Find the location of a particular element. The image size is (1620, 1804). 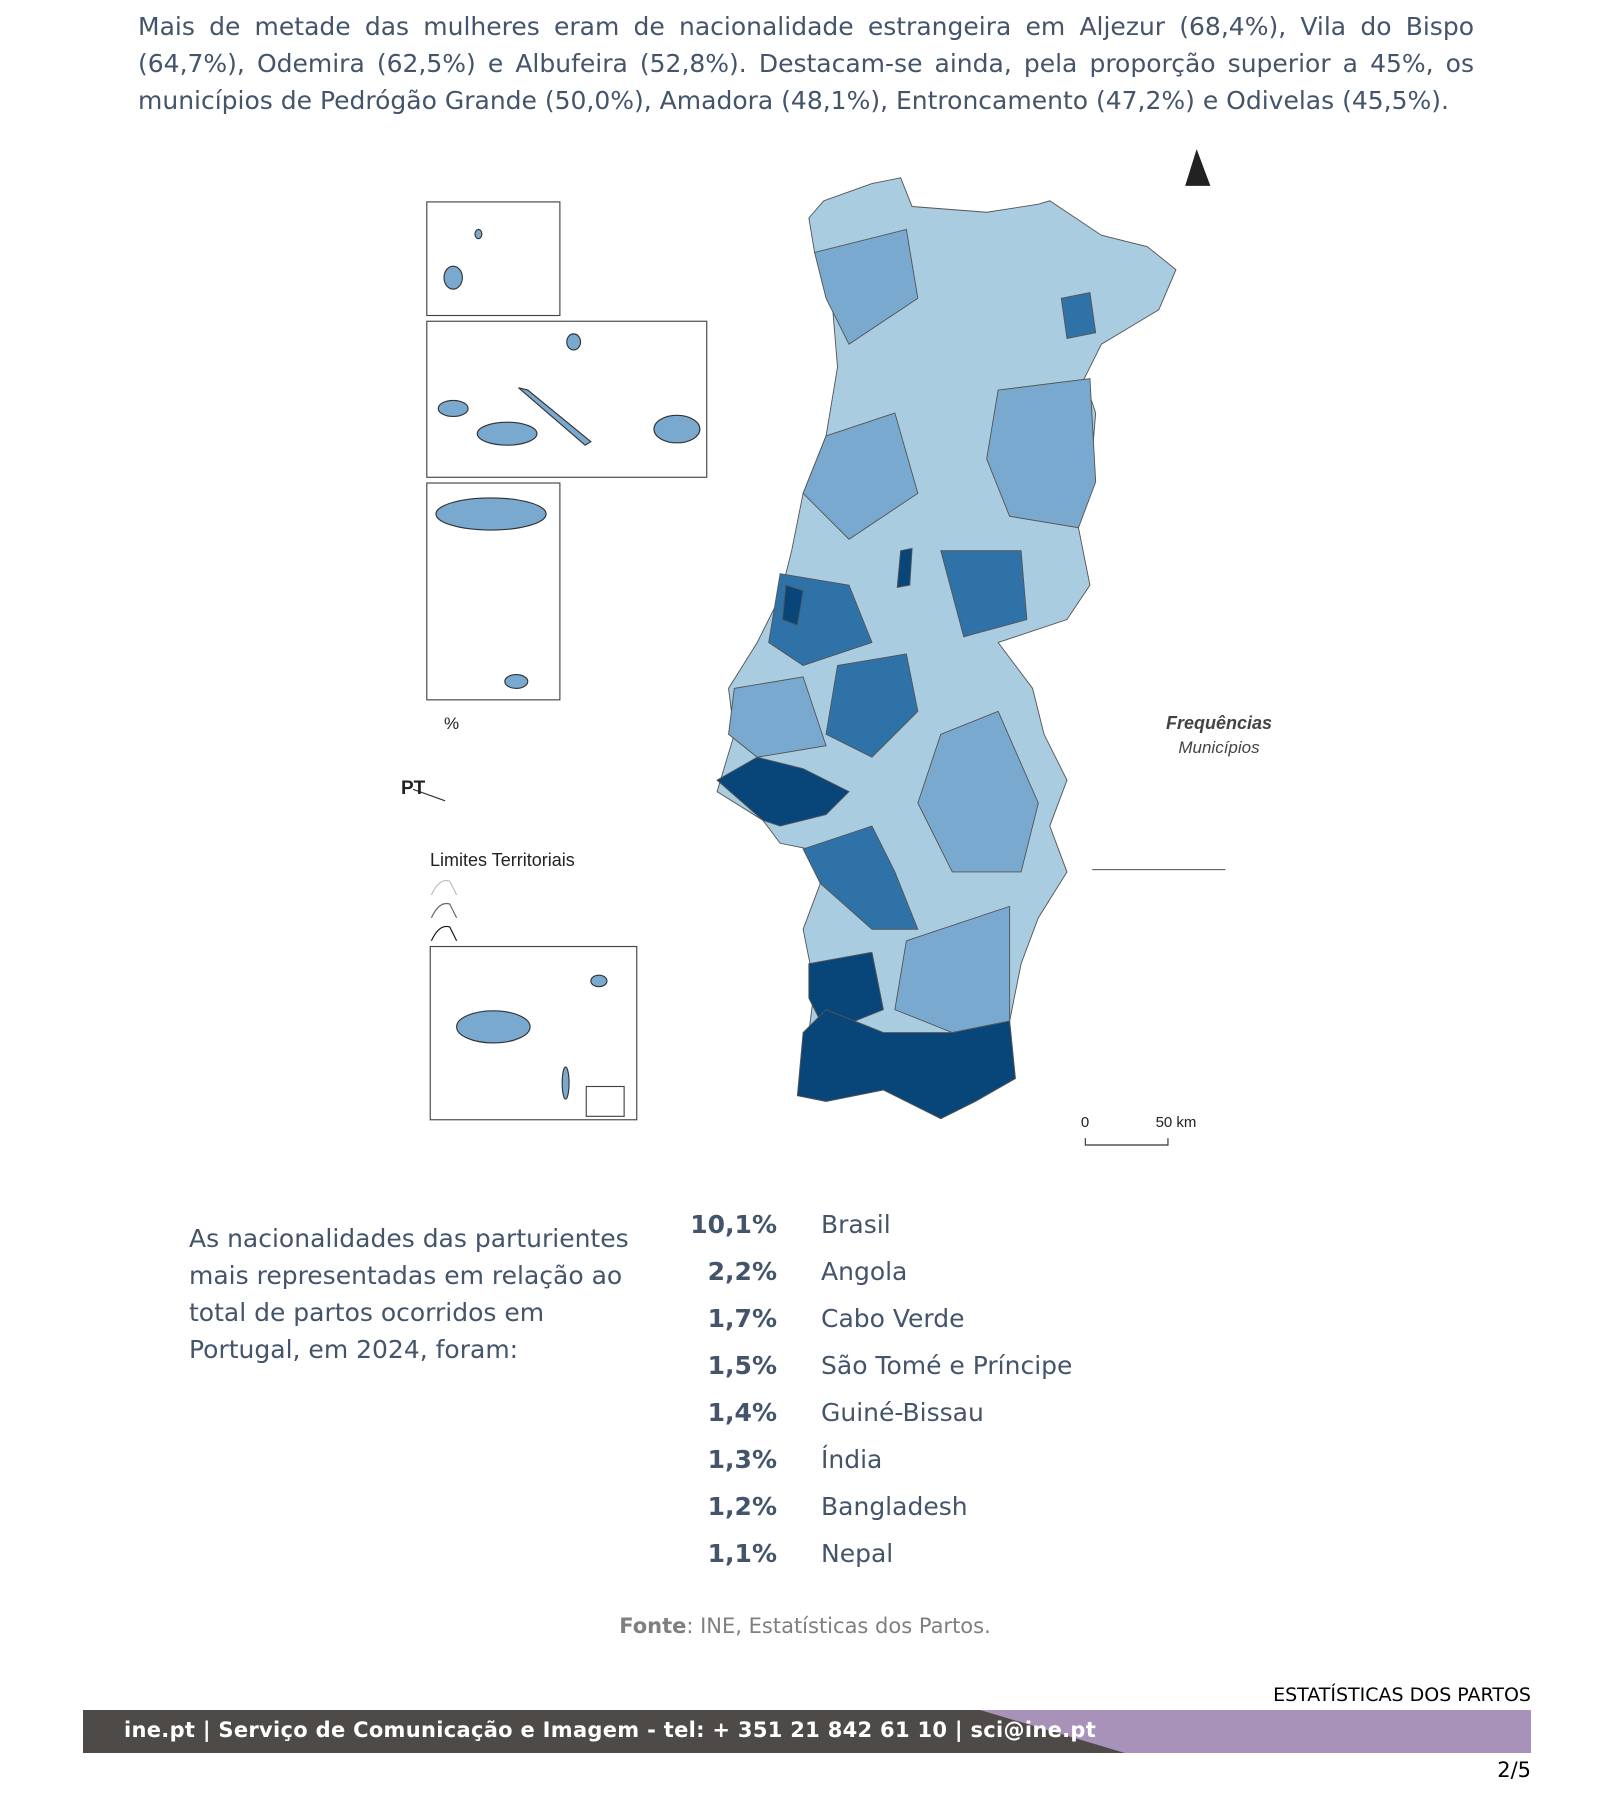

scale-label: 50 km is located at coordinates (1176, 1122).